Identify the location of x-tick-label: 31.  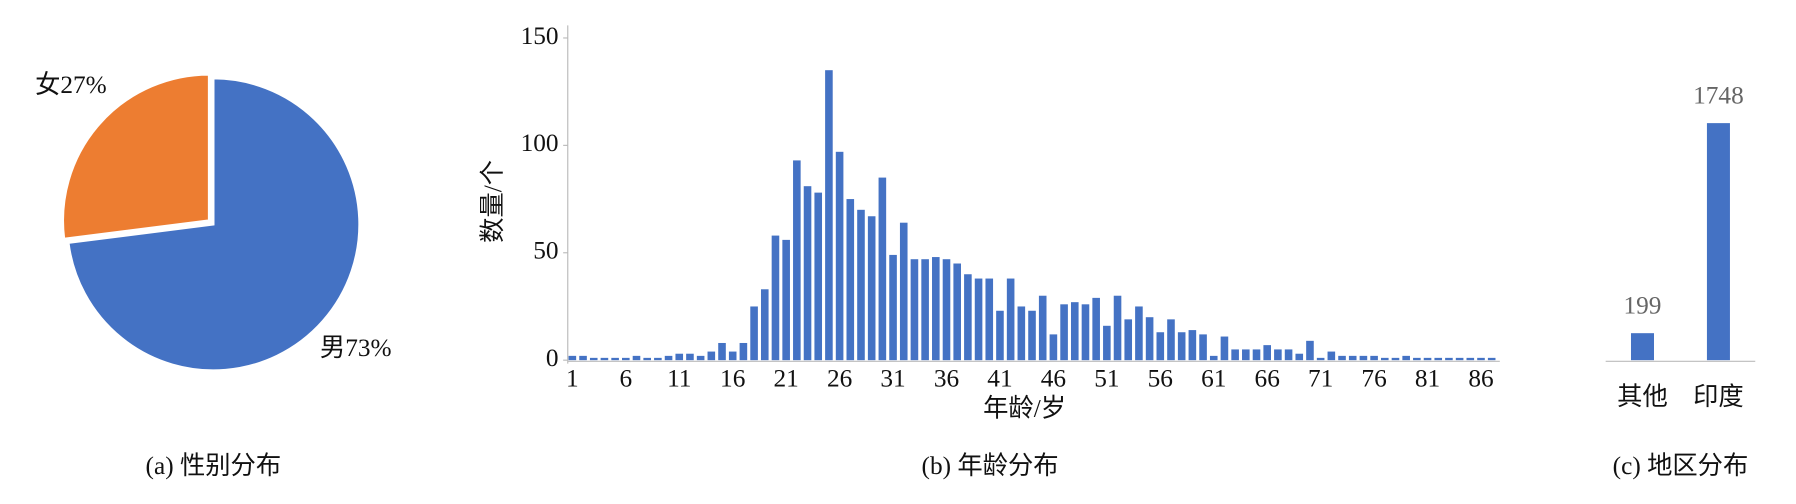
(892, 379).